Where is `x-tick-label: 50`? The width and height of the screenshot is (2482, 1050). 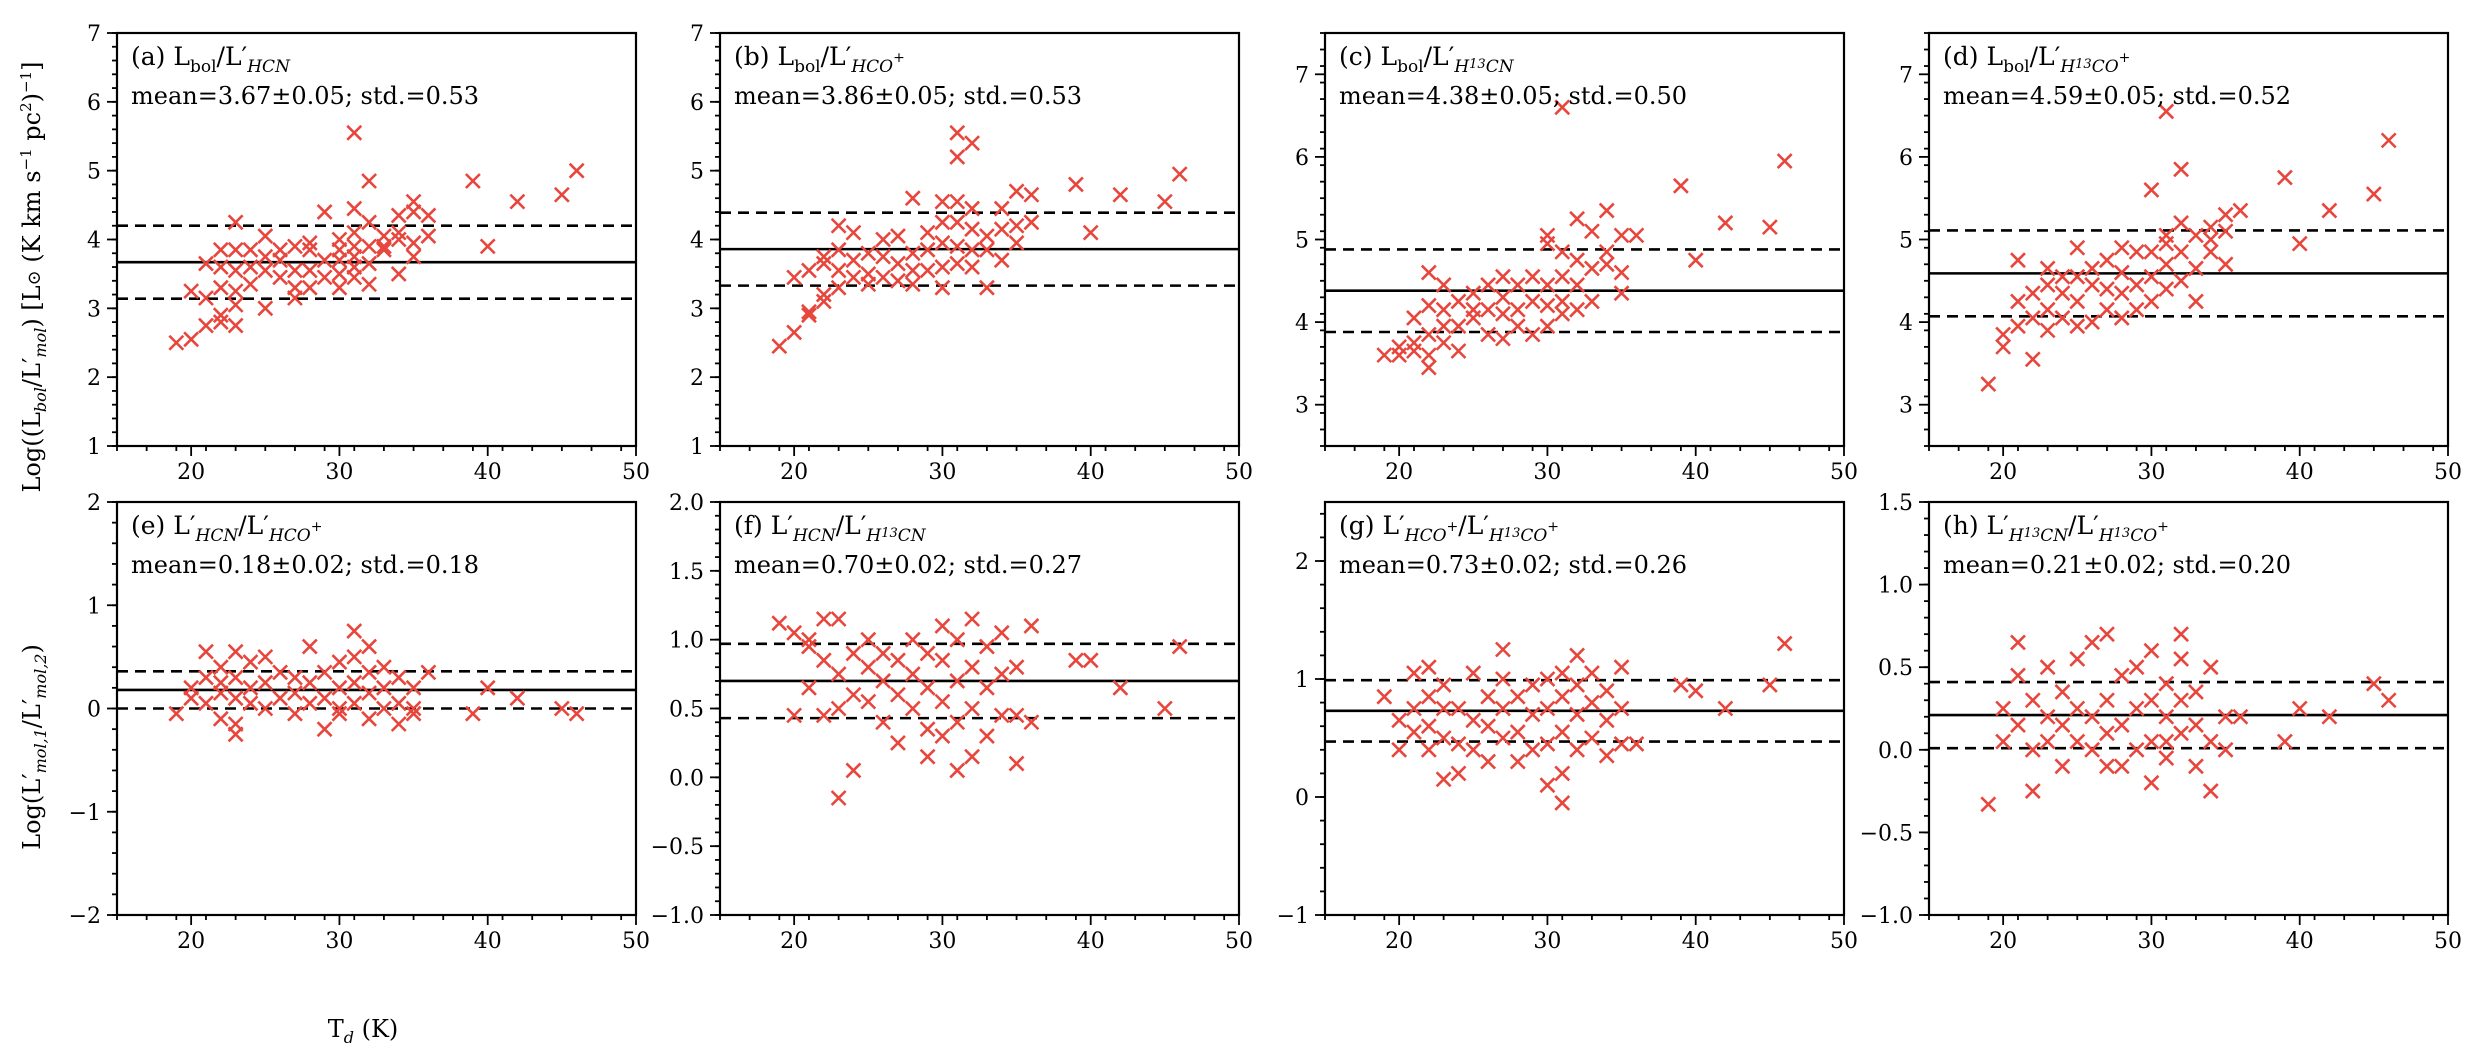 x-tick-label: 50 is located at coordinates (1844, 941).